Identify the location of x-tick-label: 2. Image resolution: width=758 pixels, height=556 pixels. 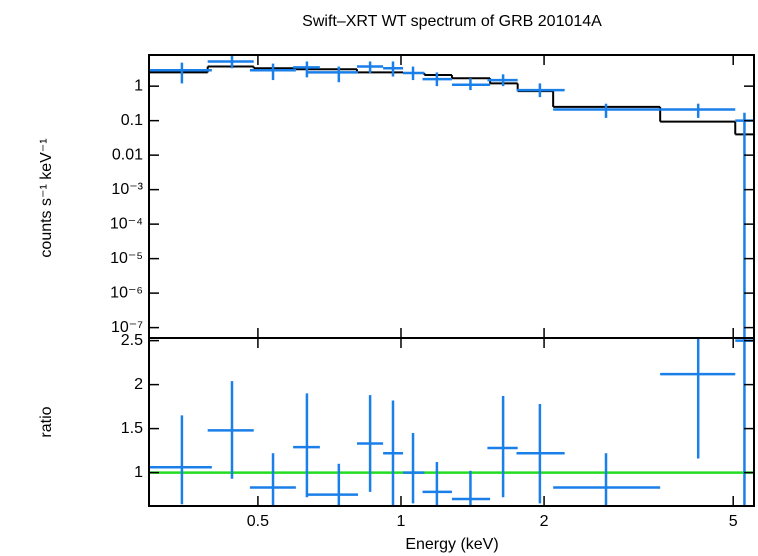
(544, 521).